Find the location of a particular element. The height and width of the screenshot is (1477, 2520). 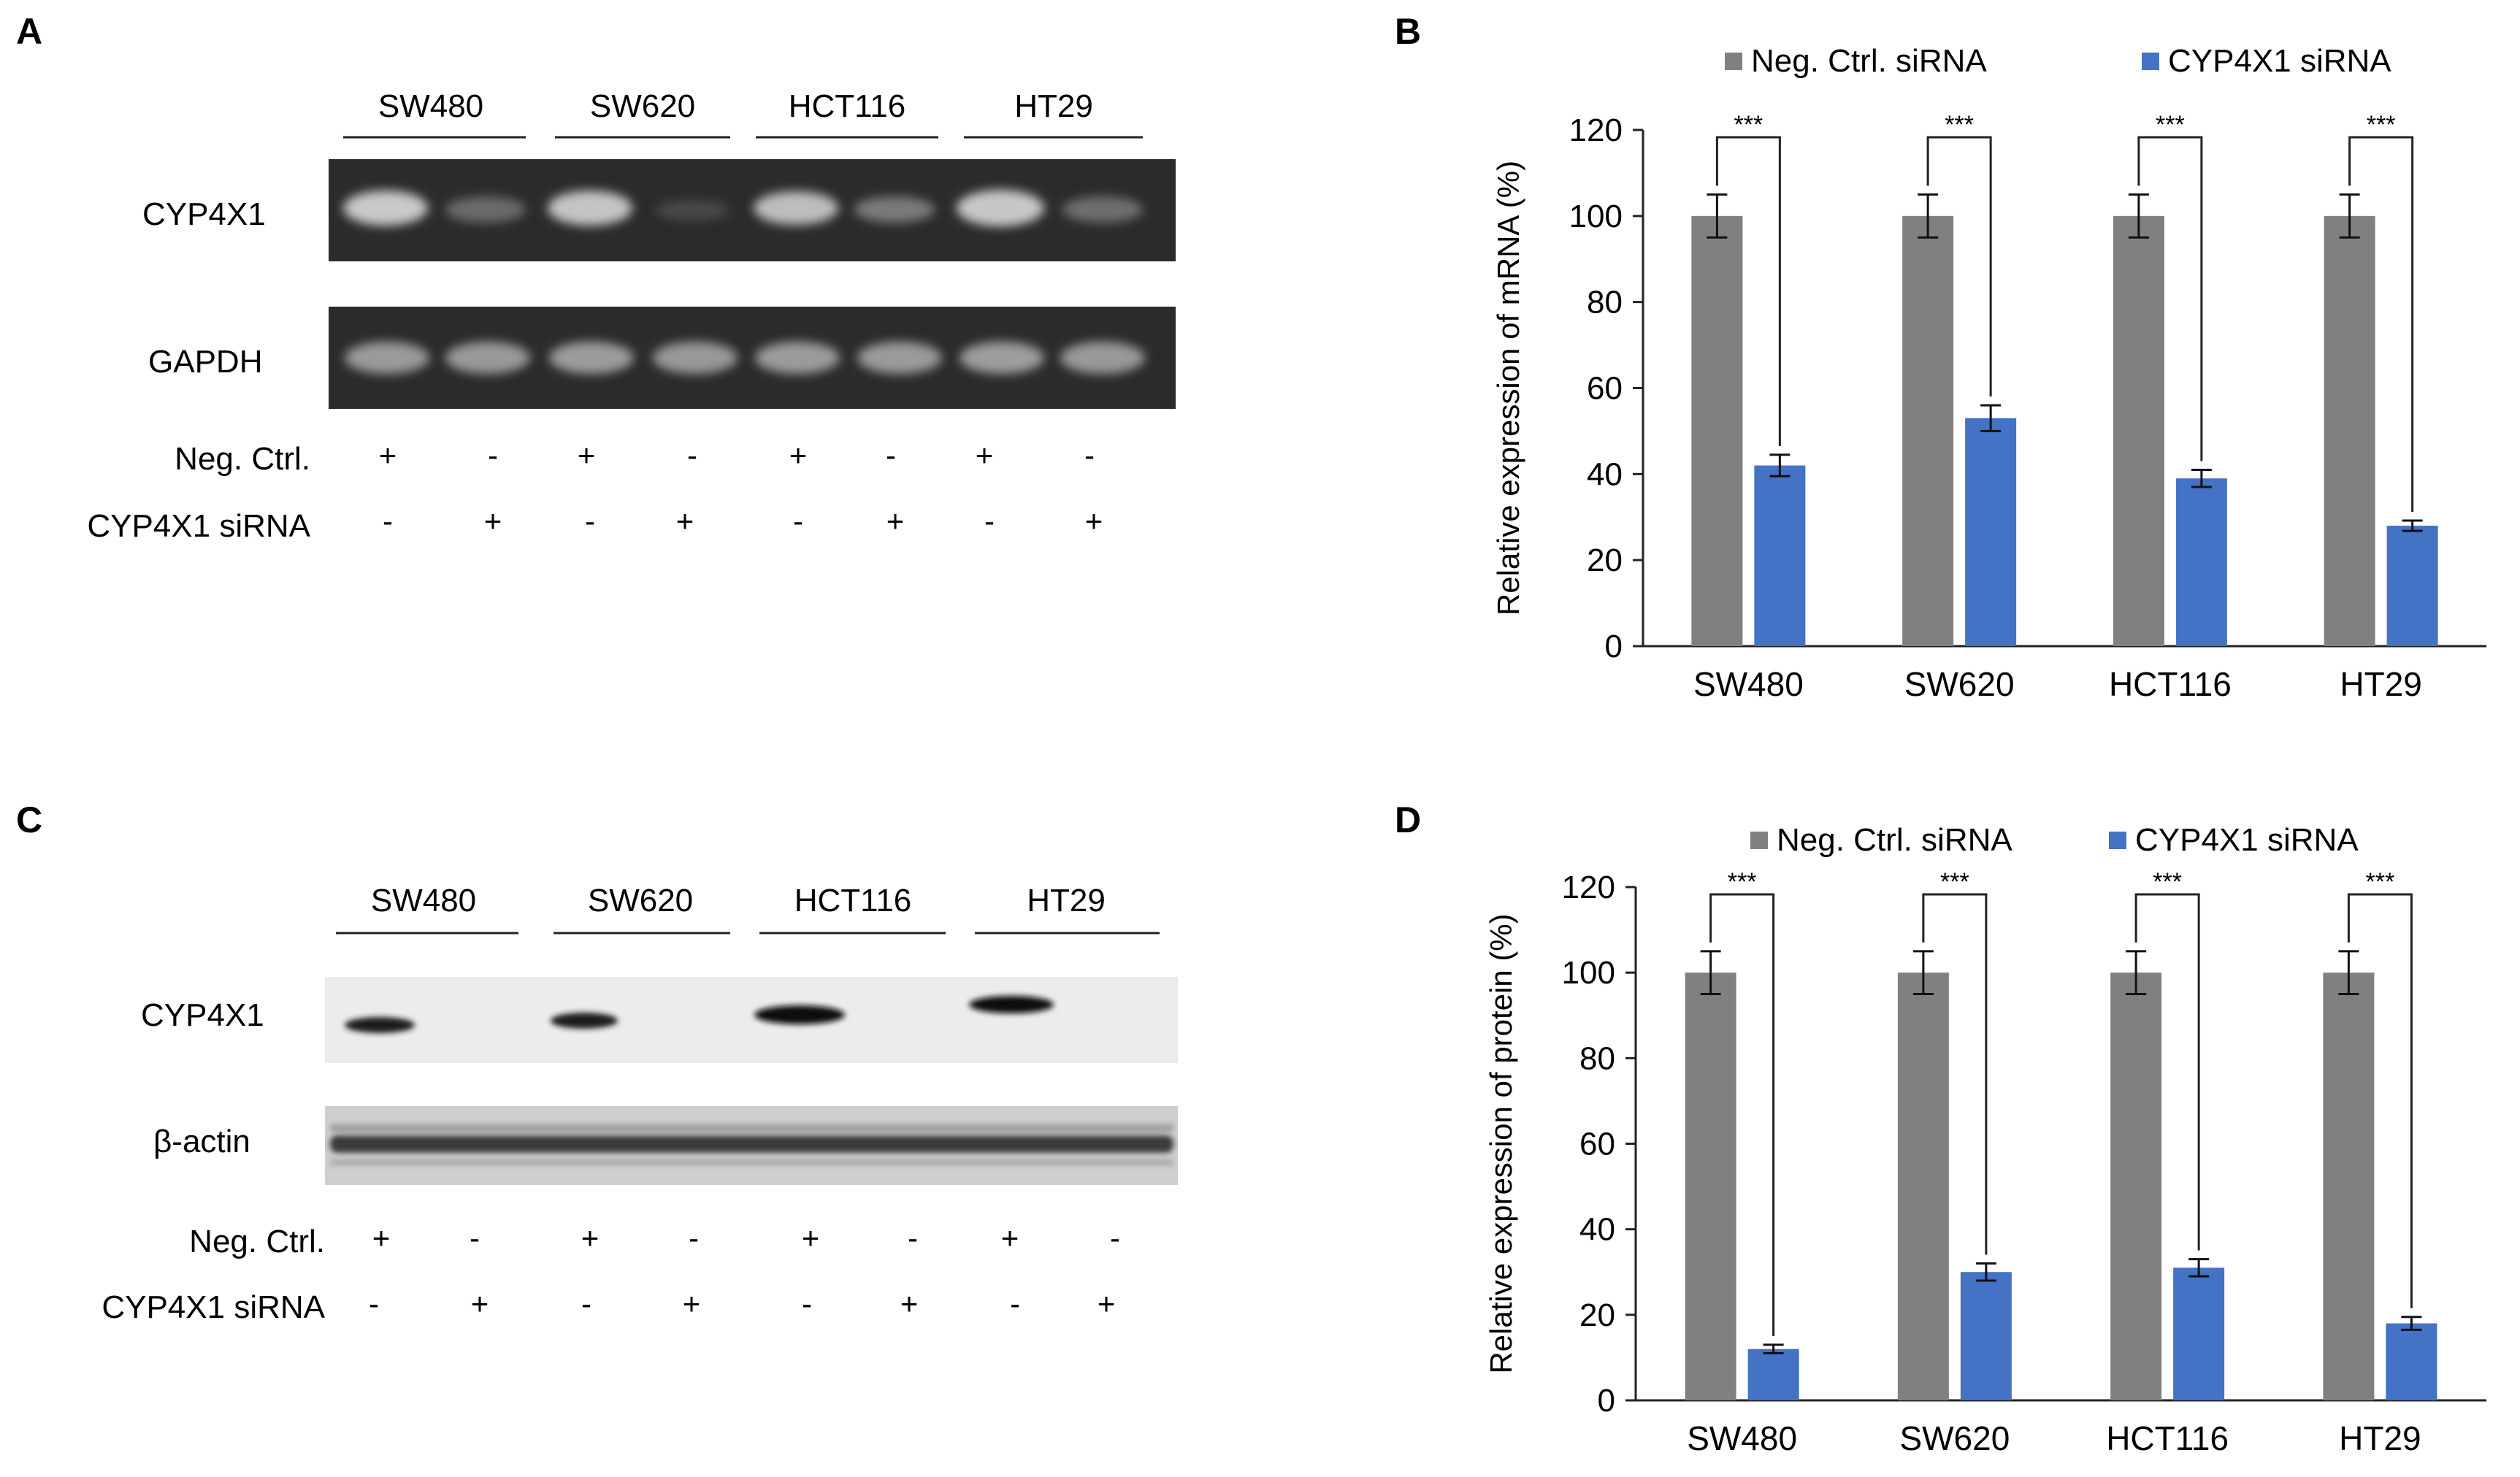

panel-a-sirna-label: CYP4X1 siRNA is located at coordinates (198, 526).